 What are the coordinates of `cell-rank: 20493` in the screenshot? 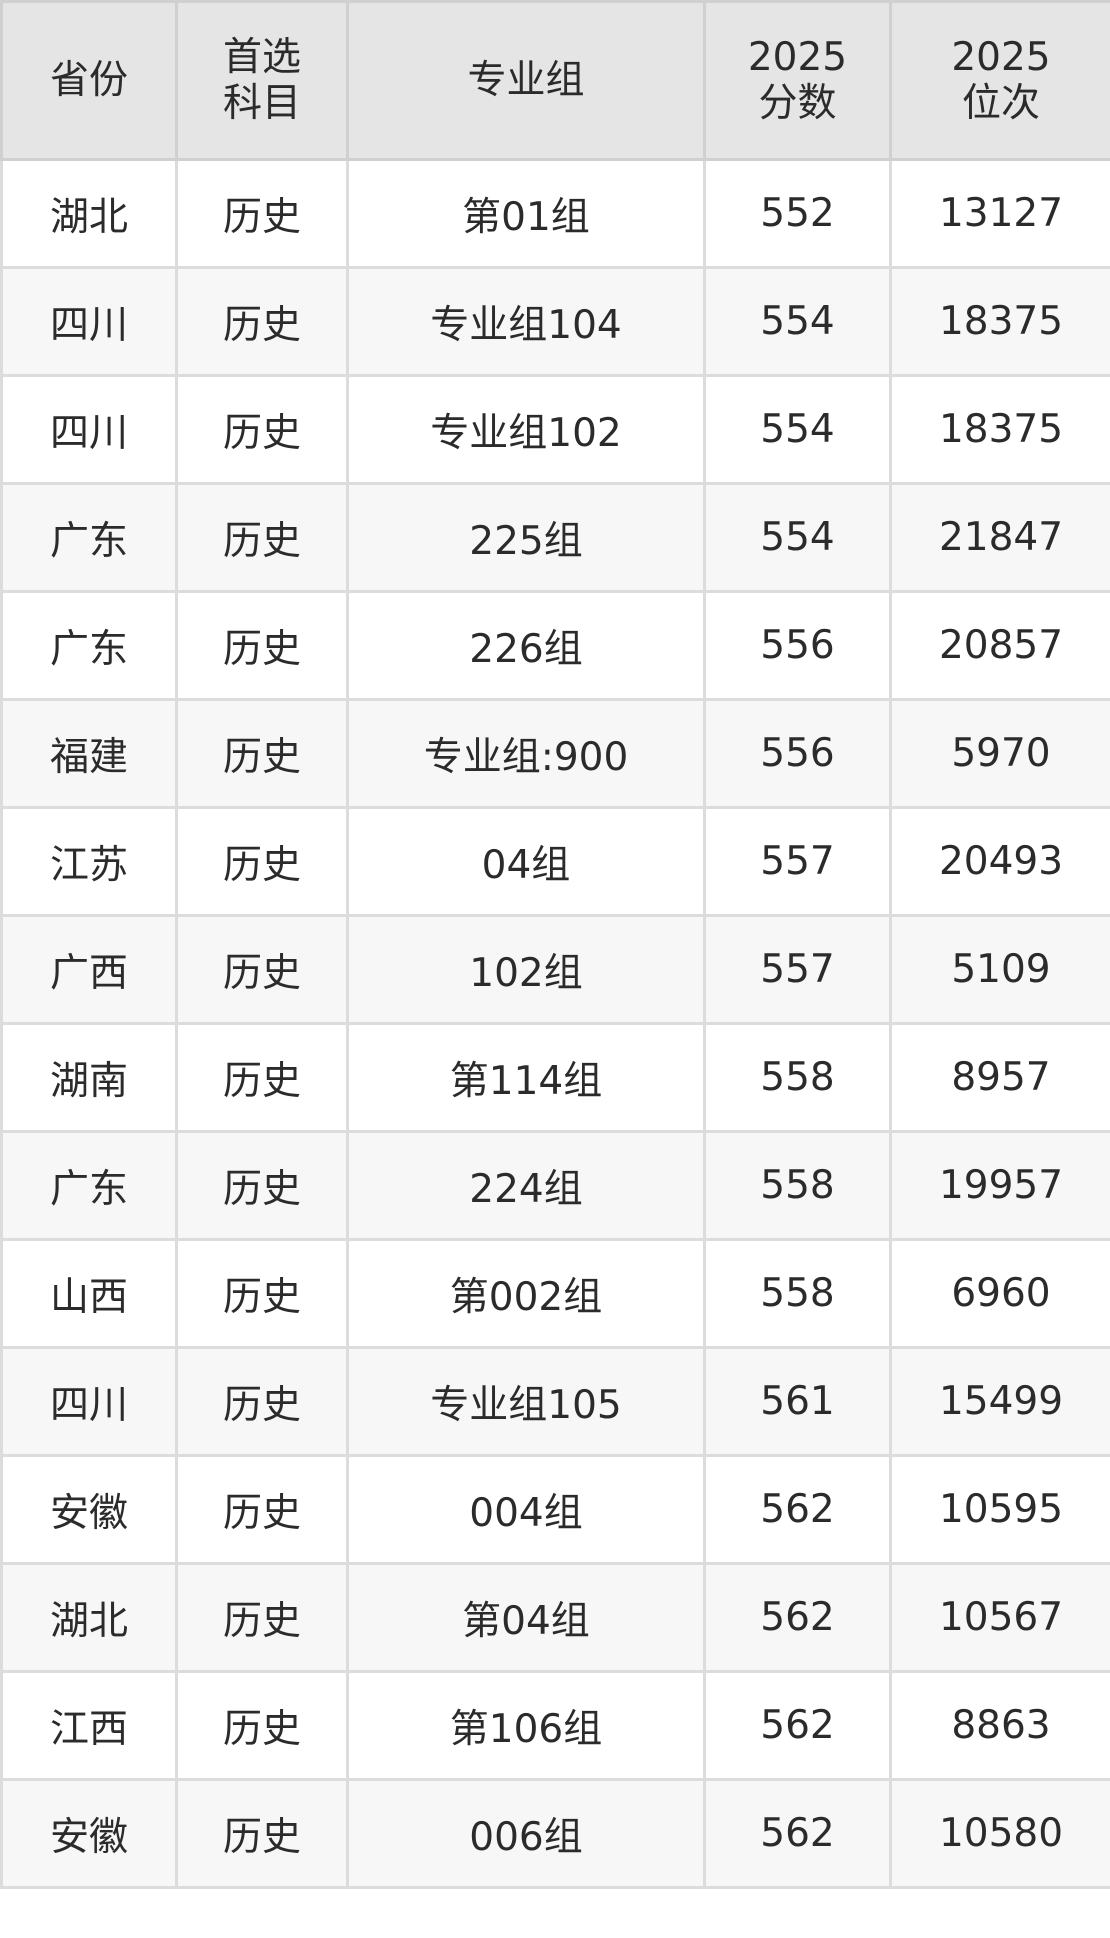 It's located at (999, 861).